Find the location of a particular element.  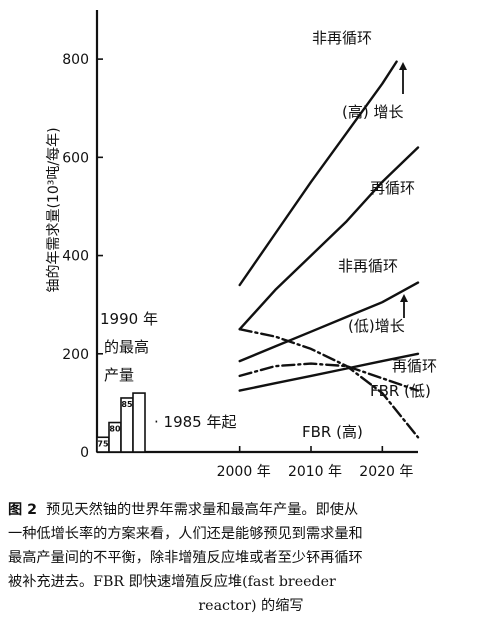

y-axis-label: 铀的年需求量(10³吨/每年) is located at coordinates (54, 209).